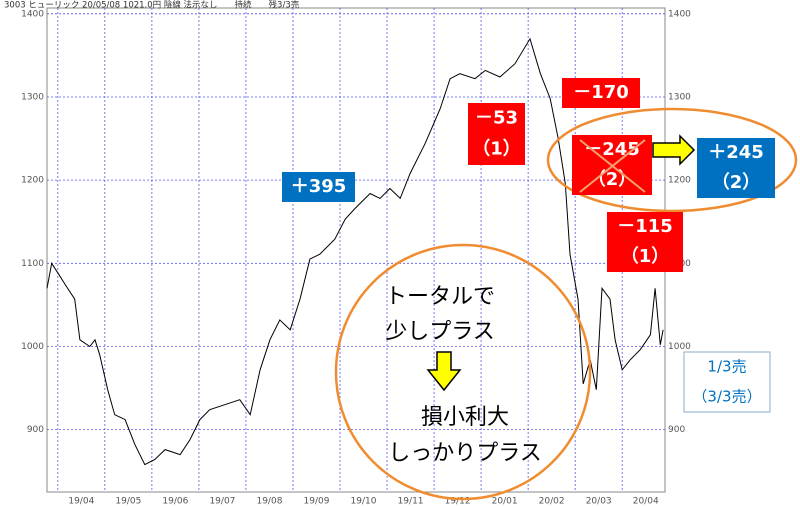 The width and height of the screenshot is (800, 506). Describe the element at coordinates (317, 501) in the screenshot. I see `x-tick-label: 19/09` at that location.